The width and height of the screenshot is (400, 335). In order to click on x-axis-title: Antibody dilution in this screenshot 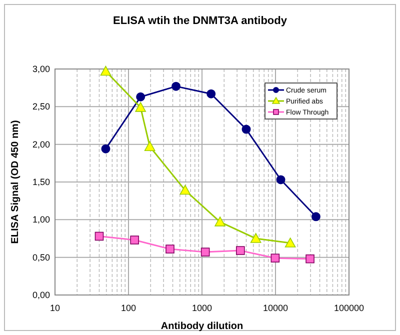, I will do `click(202, 326)`.